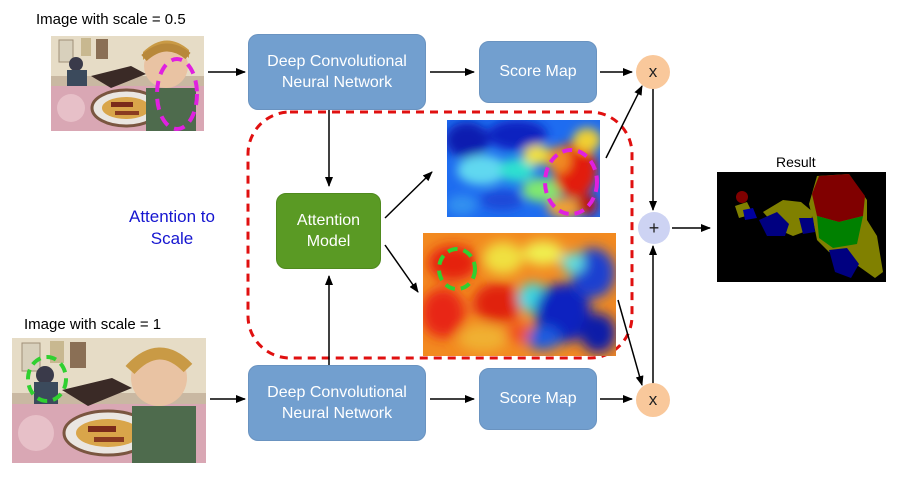  I want to click on cnn-box-top: Deep Convolutional Neural Network, so click(337, 72).